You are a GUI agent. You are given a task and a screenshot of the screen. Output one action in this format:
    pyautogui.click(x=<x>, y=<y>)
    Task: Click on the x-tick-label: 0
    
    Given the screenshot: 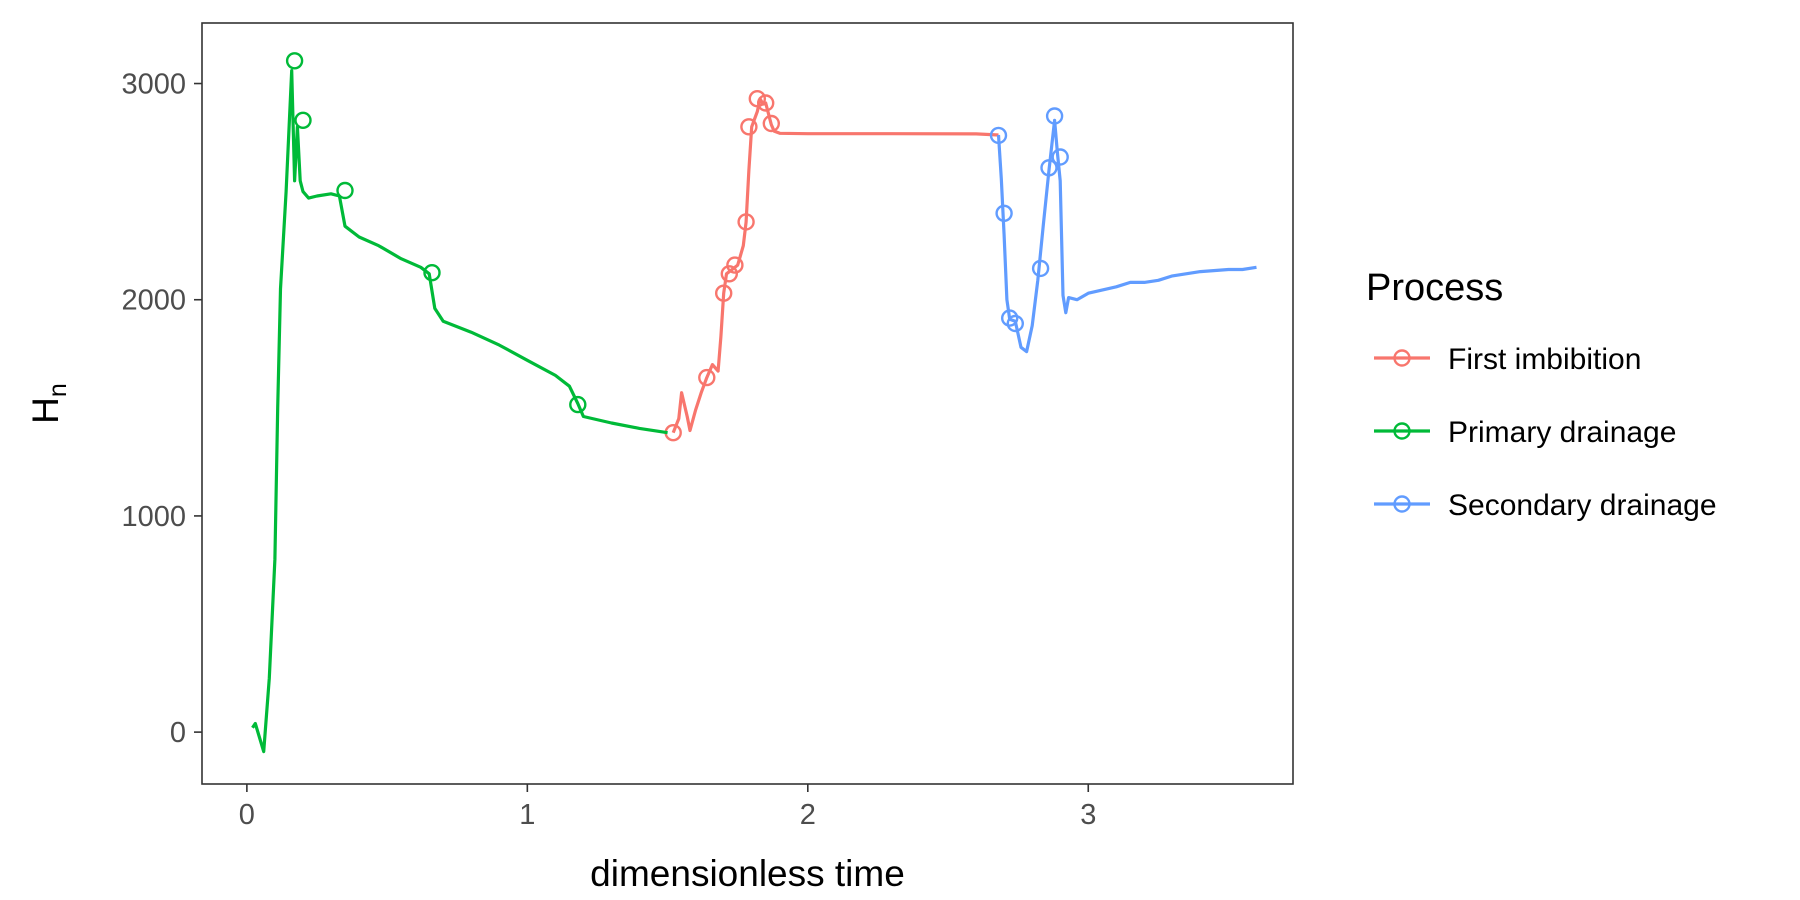 What is the action you would take?
    pyautogui.click(x=247, y=815)
    